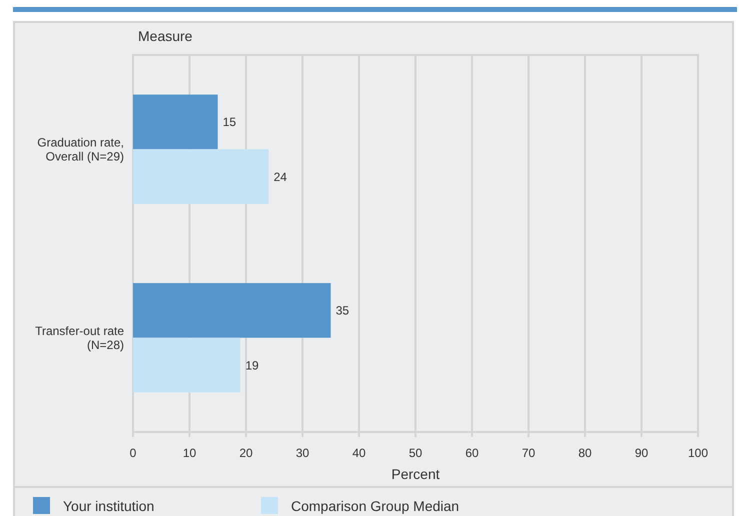 The image size is (739, 516). What do you see at coordinates (79, 338) in the screenshot?
I see `y-tick-label: Transfer-out rate (N=28)` at bounding box center [79, 338].